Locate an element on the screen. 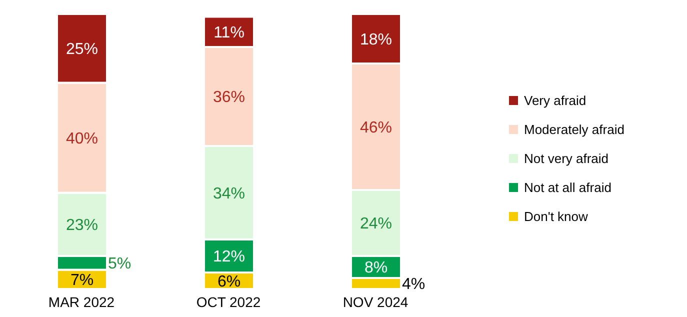 The width and height of the screenshot is (687, 317). legend-label: Very afraid is located at coordinates (555, 100).